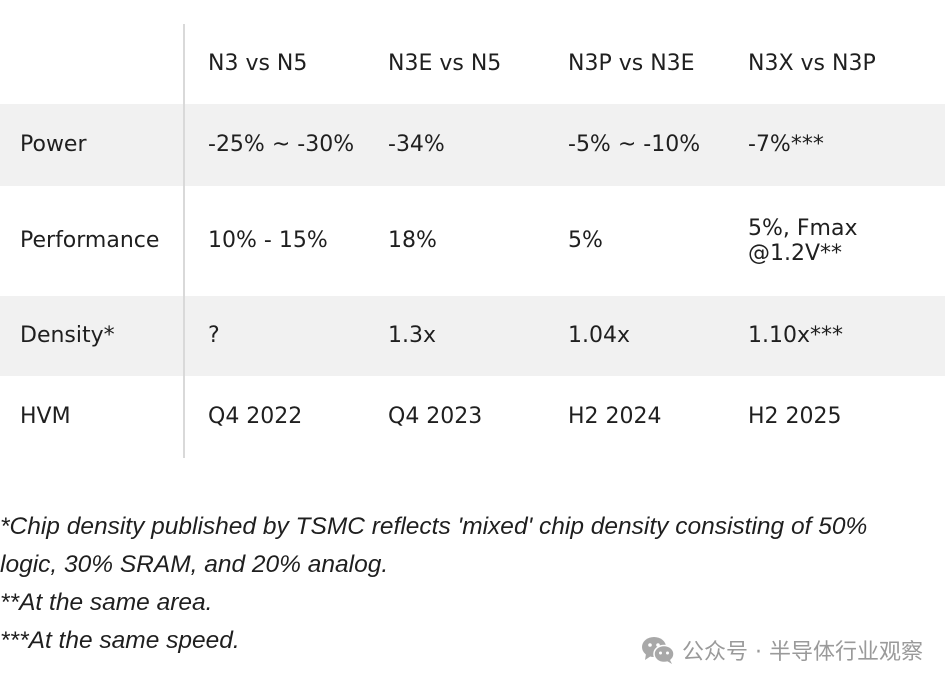 The width and height of the screenshot is (945, 683). What do you see at coordinates (258, 64) in the screenshot?
I see `column-header: N3 vs N5` at bounding box center [258, 64].